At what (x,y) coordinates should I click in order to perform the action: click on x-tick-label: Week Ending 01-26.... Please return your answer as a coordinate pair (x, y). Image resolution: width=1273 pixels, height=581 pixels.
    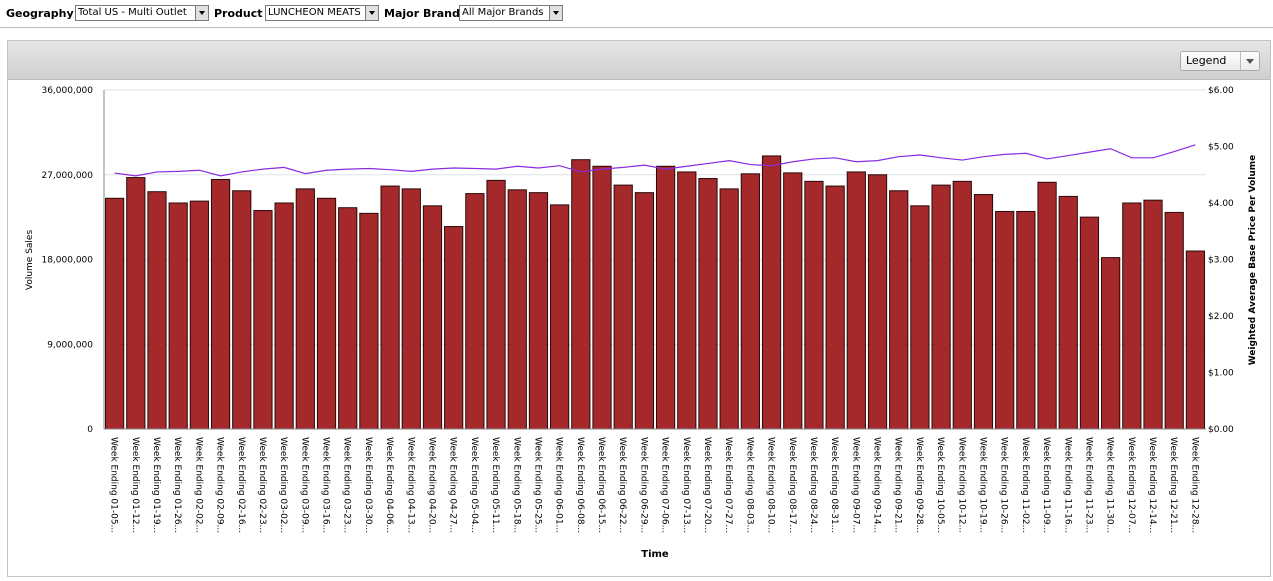
    Looking at the image, I should click on (177, 485).